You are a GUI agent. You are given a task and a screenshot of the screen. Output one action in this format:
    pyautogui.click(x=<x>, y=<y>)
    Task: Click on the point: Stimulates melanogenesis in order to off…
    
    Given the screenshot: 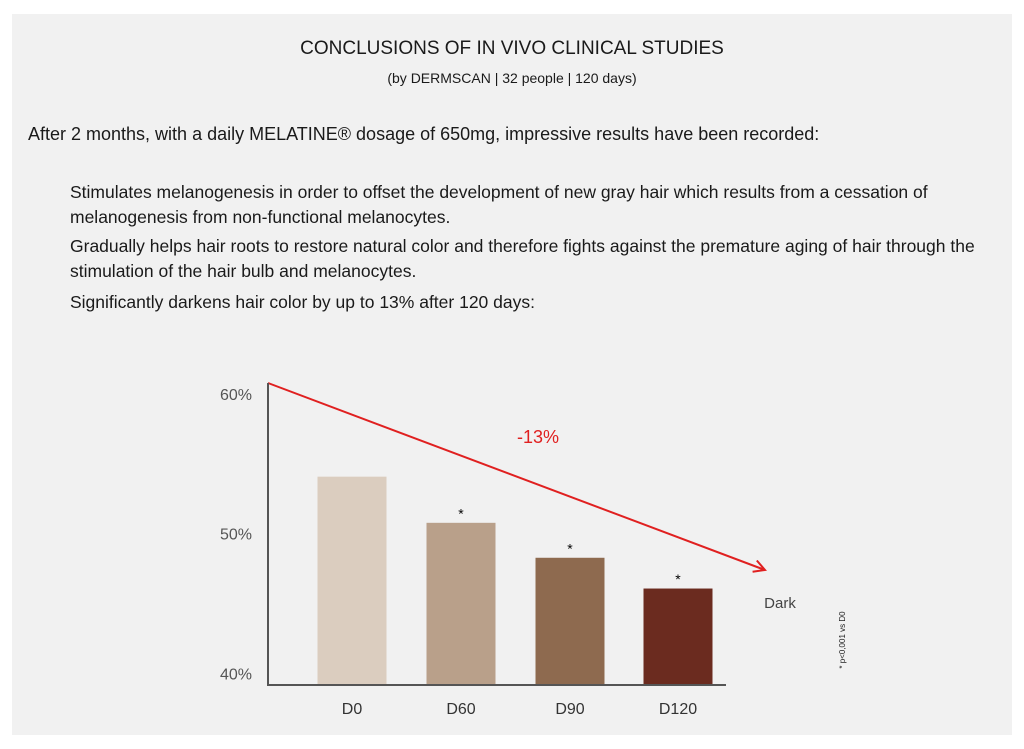 What is the action you would take?
    pyautogui.click(x=499, y=204)
    